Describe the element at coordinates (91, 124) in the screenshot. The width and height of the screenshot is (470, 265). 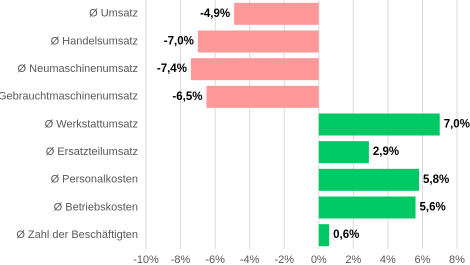
I see `y-tick-label: Ø Werkstattumsatz` at that location.